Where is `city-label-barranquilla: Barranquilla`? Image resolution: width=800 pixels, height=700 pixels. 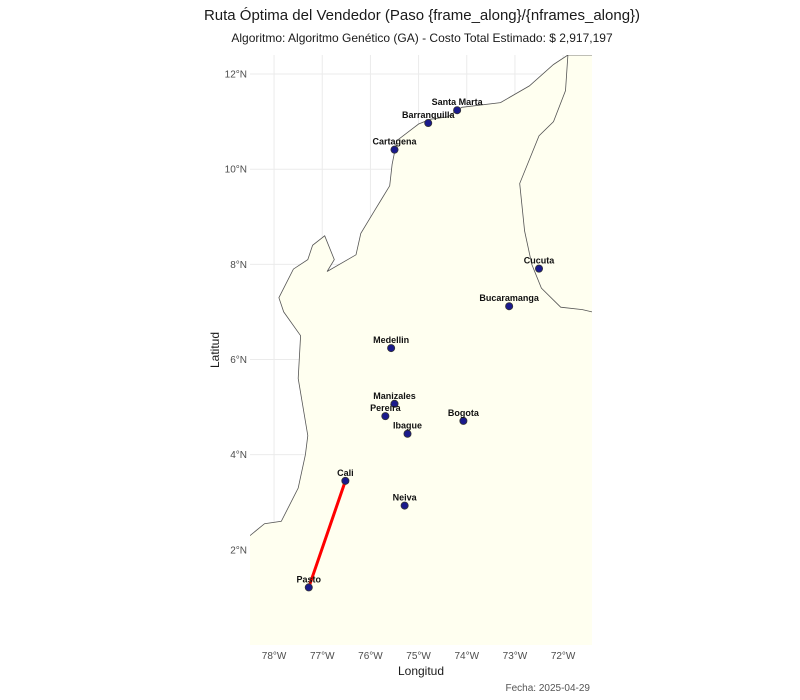 city-label-barranquilla: Barranquilla is located at coordinates (429, 115).